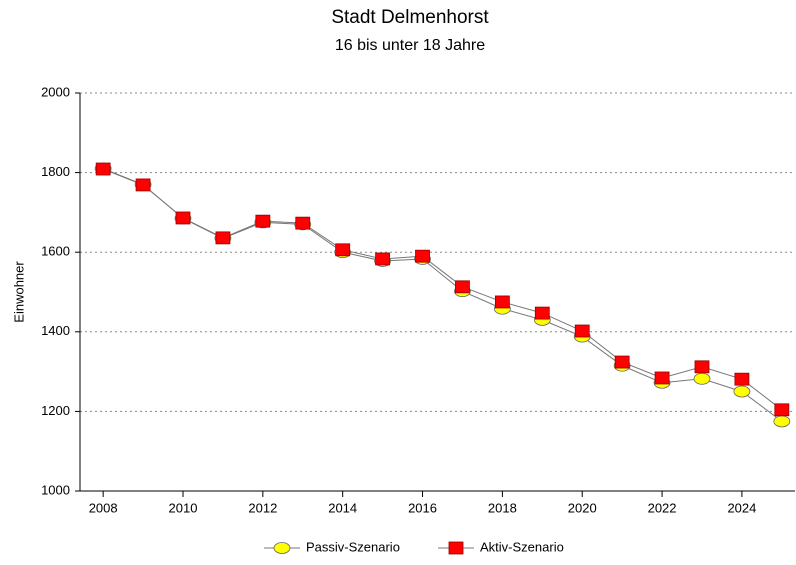  What do you see at coordinates (342, 507) in the screenshot?
I see `x-tick-label: 2014` at bounding box center [342, 507].